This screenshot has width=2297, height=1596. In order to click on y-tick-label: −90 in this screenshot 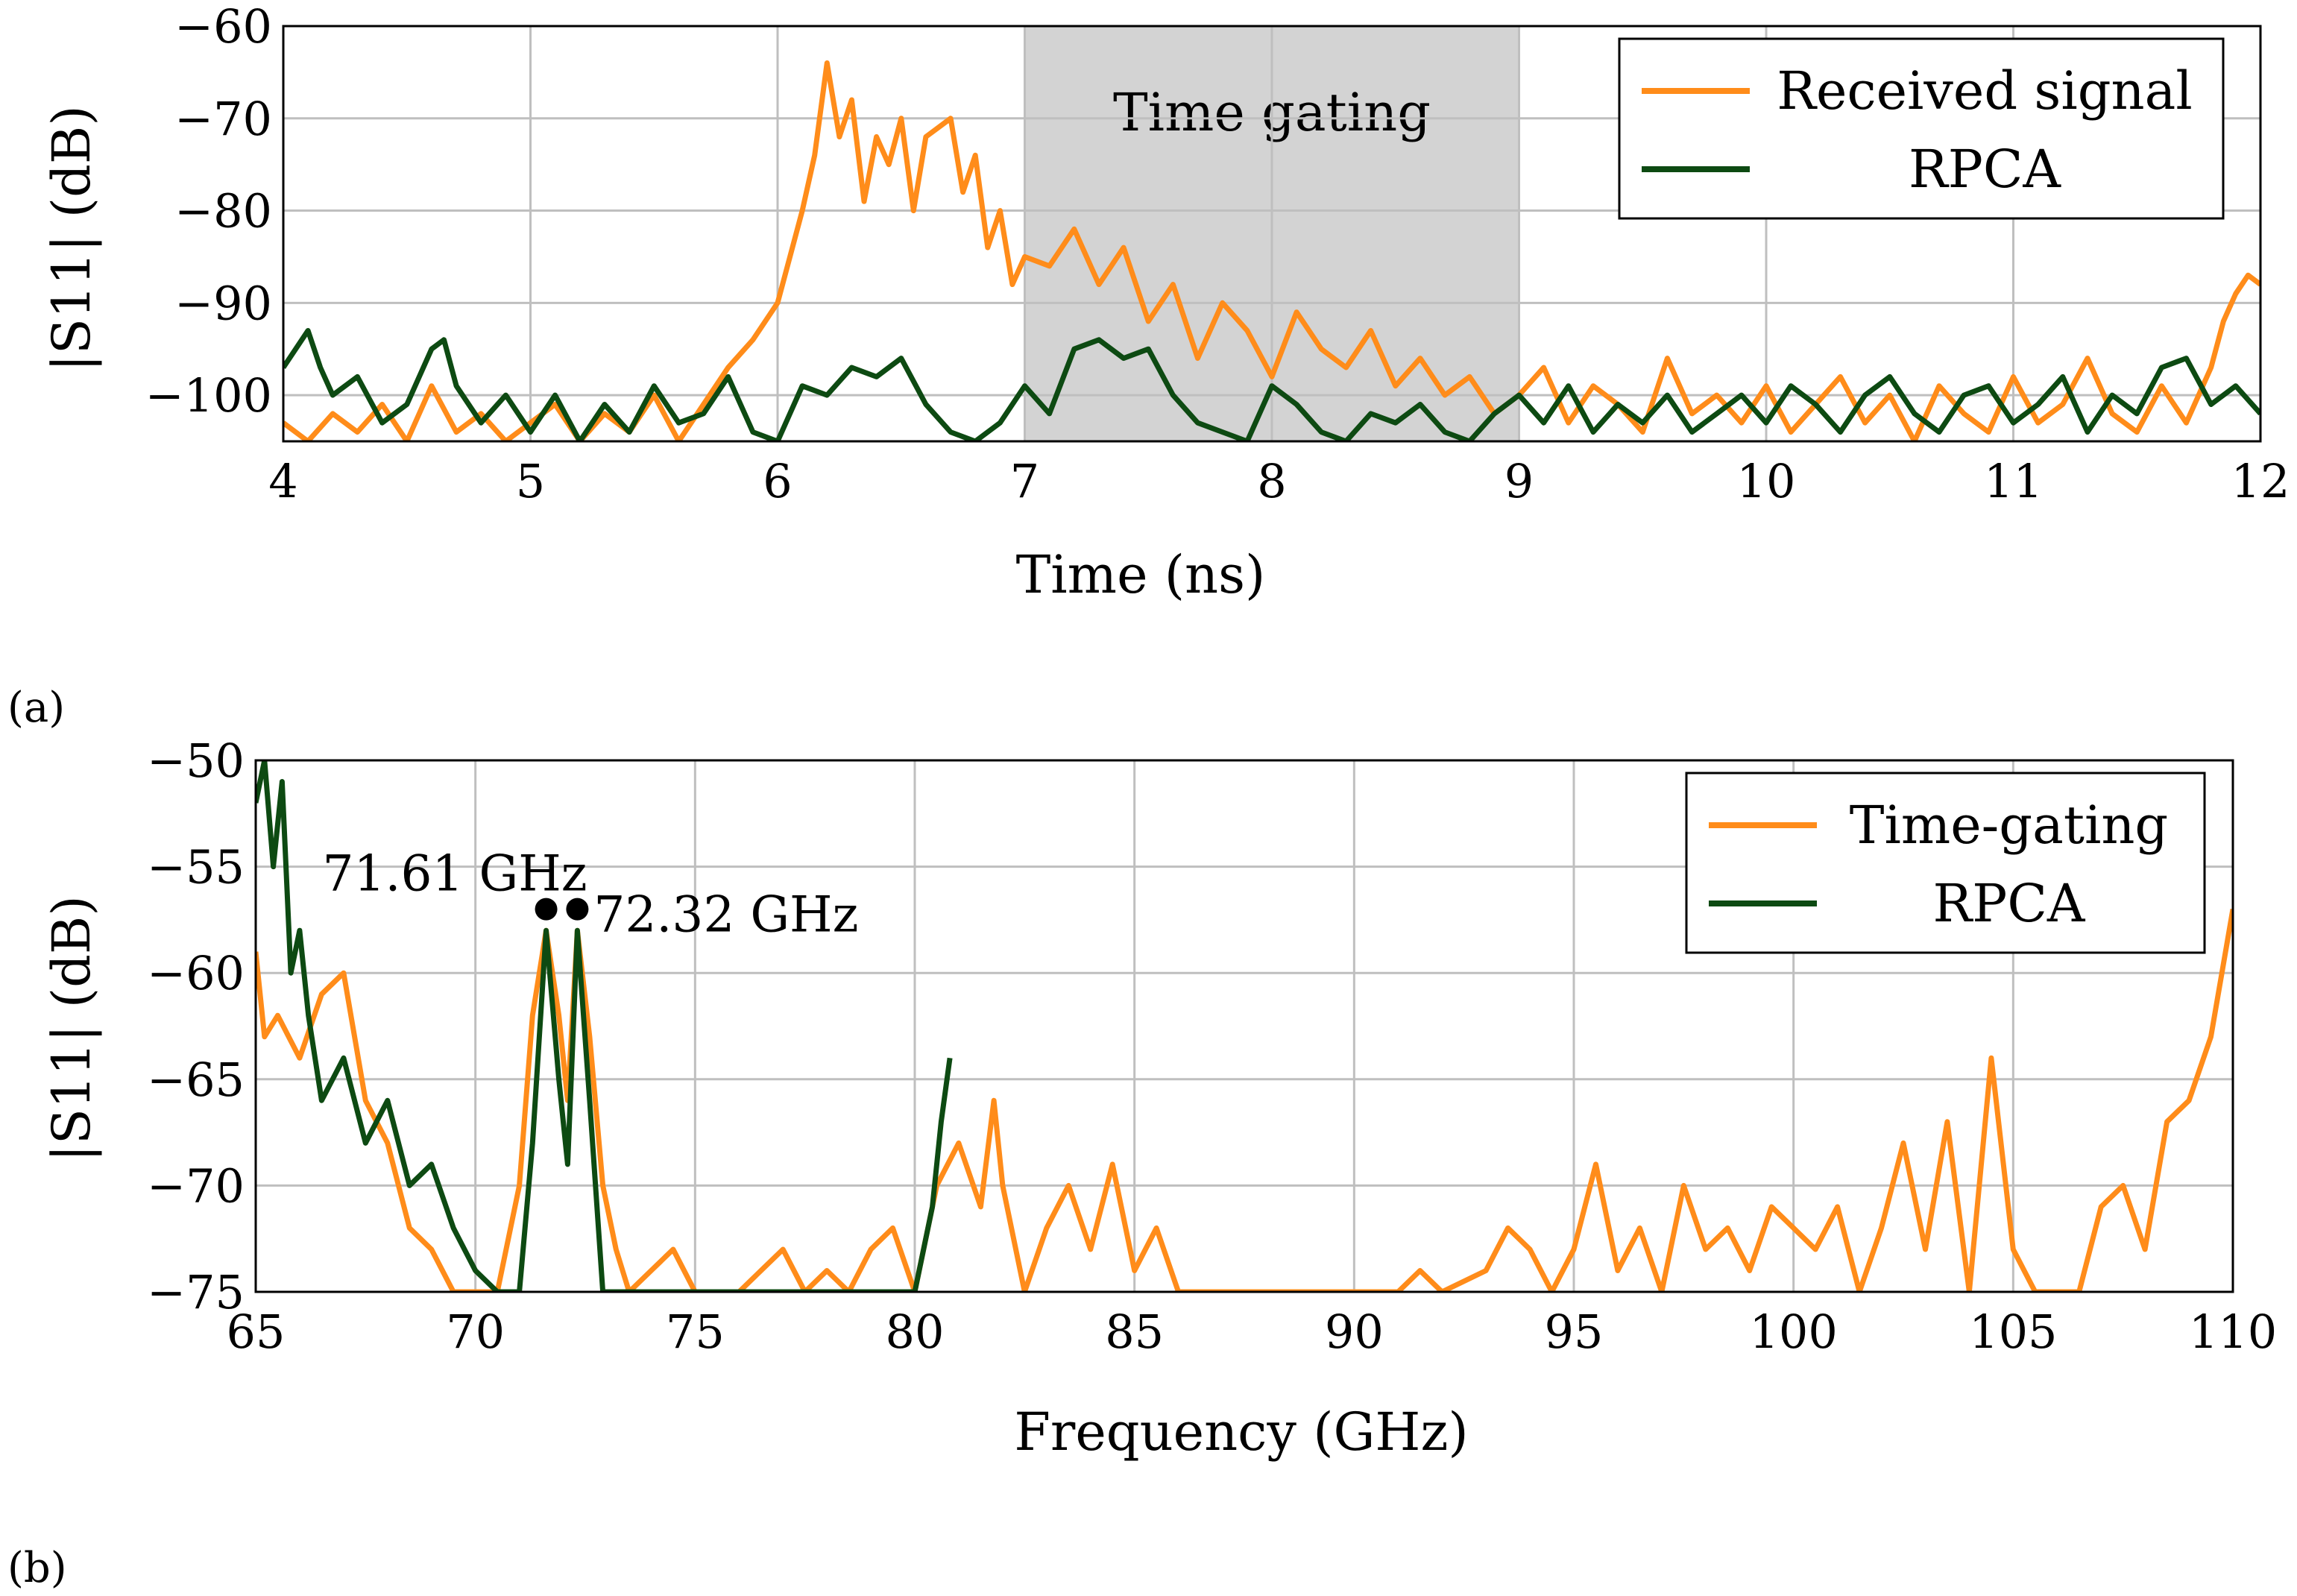, I will do `click(223, 303)`.